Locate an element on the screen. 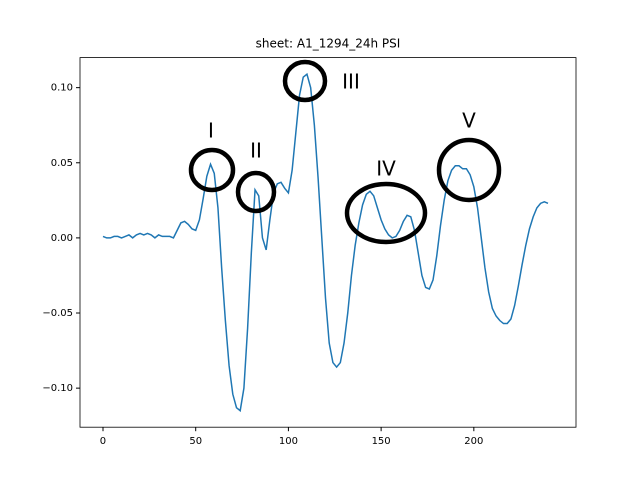 This screenshot has height=484, width=640. y-tick-label: 0.00 is located at coordinates (62, 238).